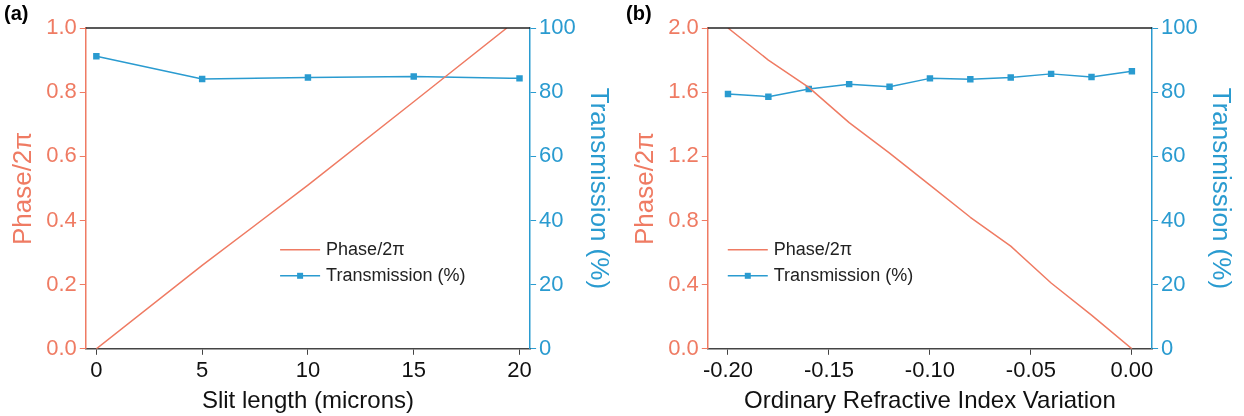 The image size is (1244, 416). I want to click on x-tick-label: 20, so click(519, 370).